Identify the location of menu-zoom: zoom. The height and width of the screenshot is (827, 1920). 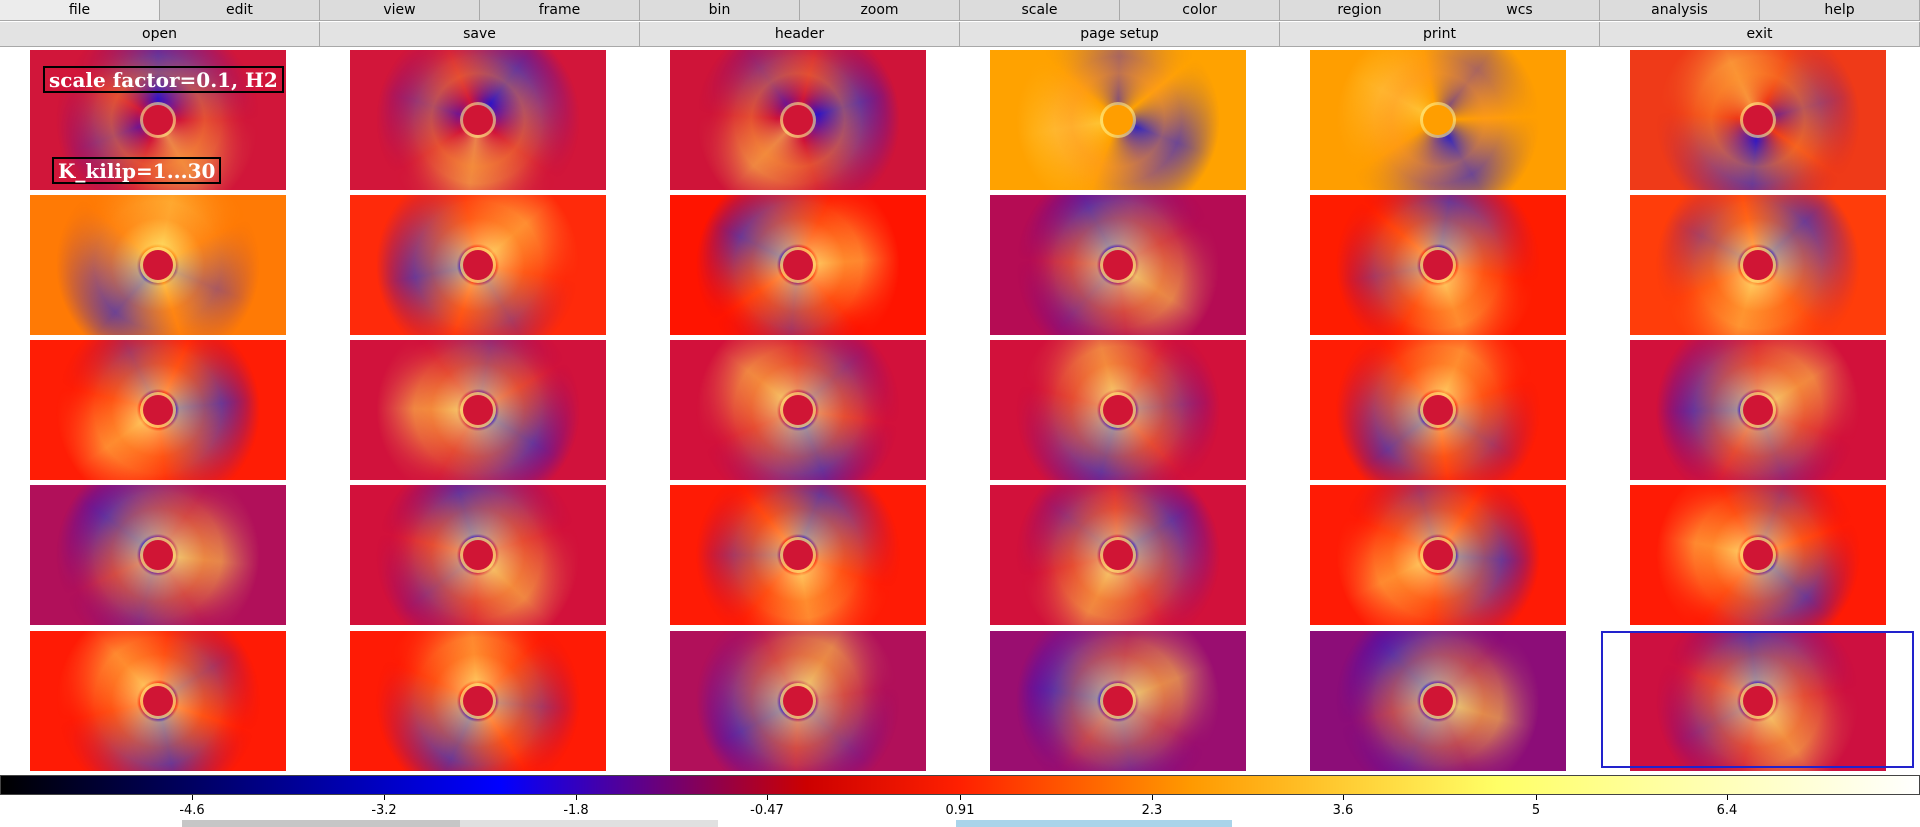
(880, 10).